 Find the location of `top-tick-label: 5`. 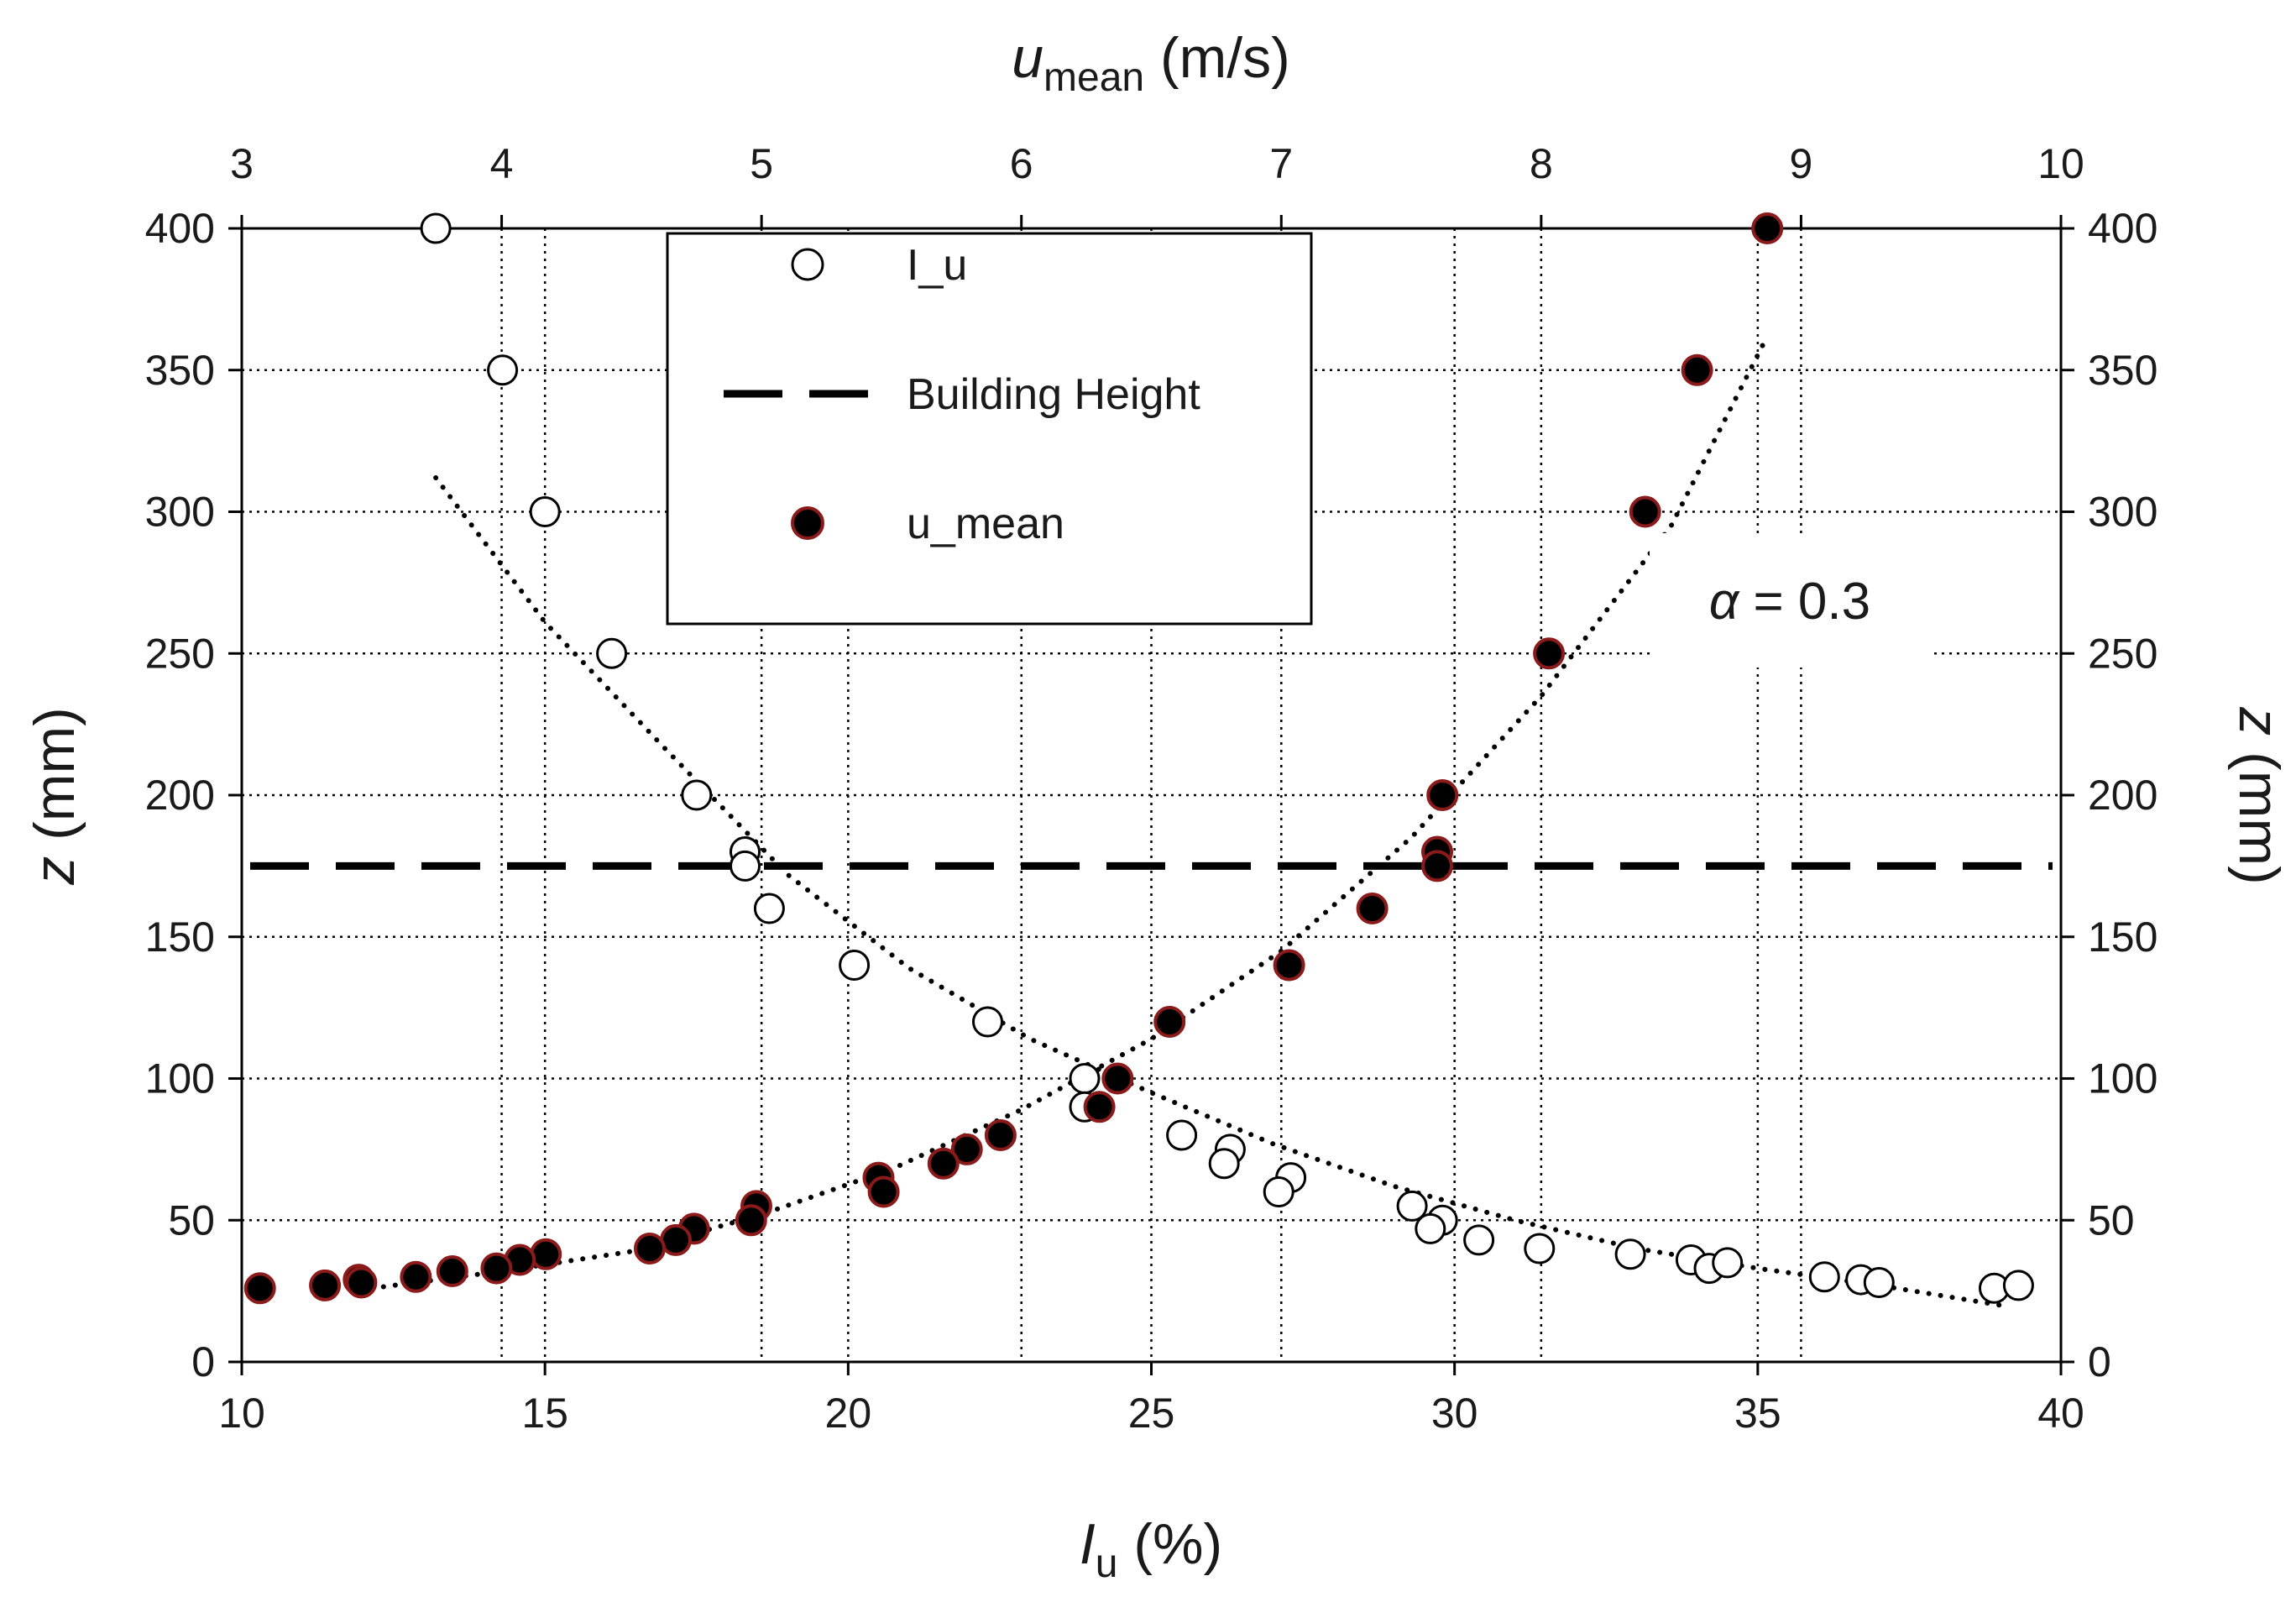

top-tick-label: 5 is located at coordinates (761, 164).